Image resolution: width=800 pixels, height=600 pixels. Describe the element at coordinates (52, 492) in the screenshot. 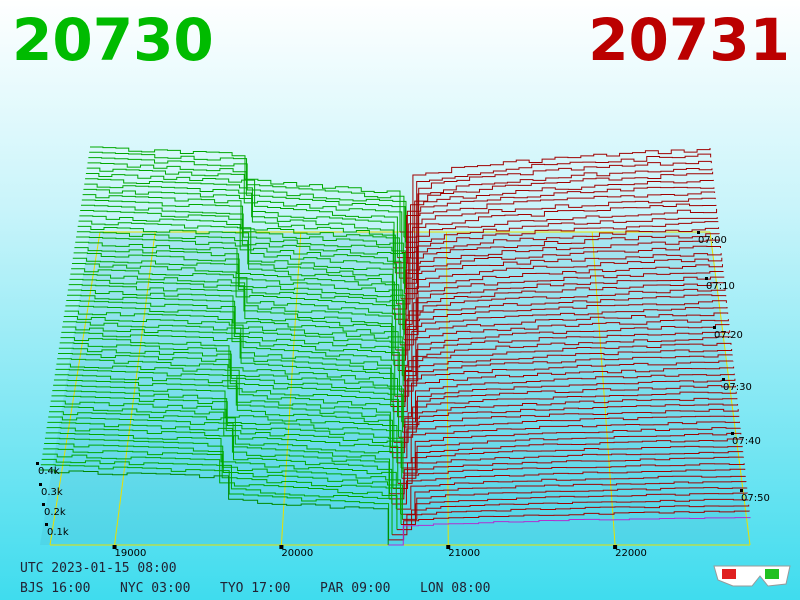

I see `depth-label: 0.3k` at that location.